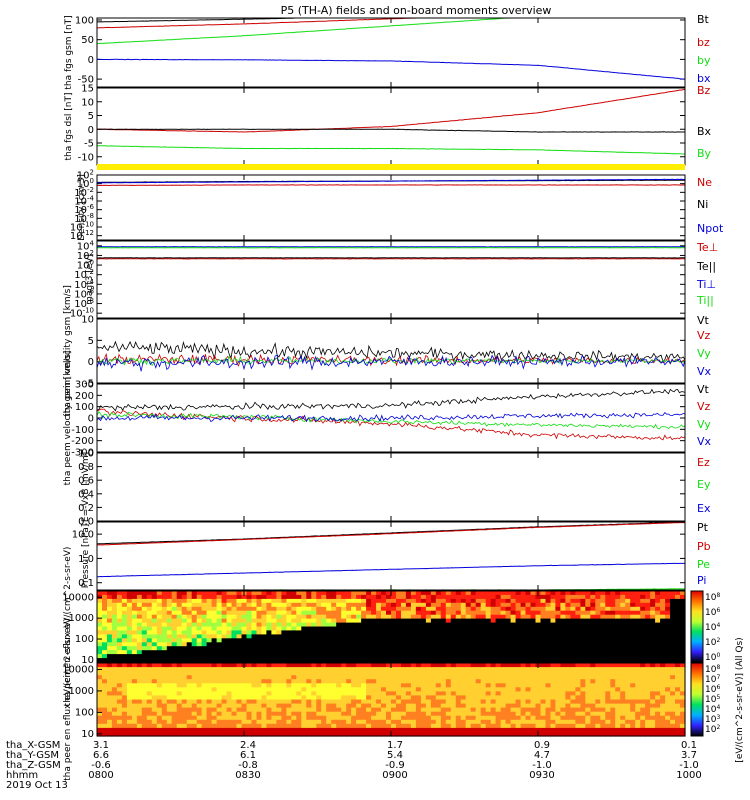 The height and width of the screenshot is (800, 750). What do you see at coordinates (248, 745) in the screenshot?
I see `footer-value-x: 2.4` at bounding box center [248, 745].